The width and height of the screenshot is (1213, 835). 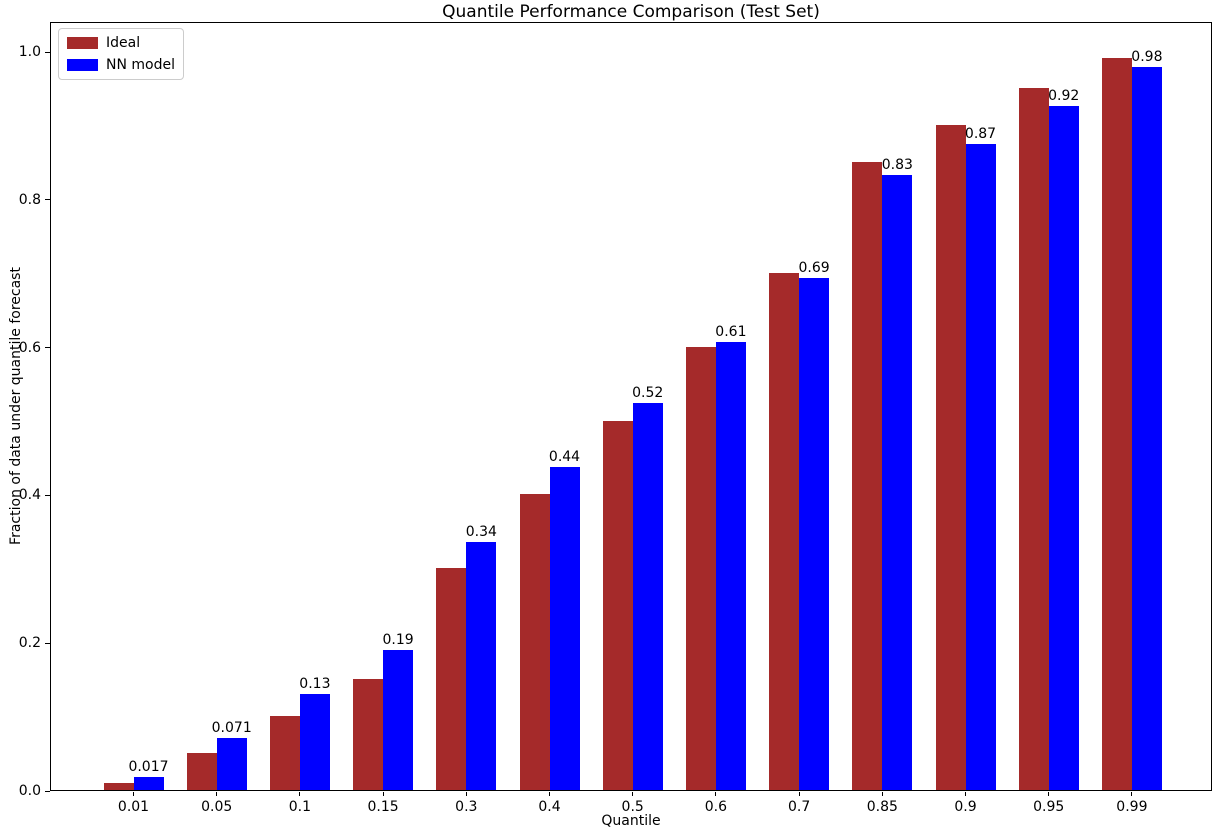 What do you see at coordinates (29, 347) in the screenshot?
I see `y-tick-label: 0.6` at bounding box center [29, 347].